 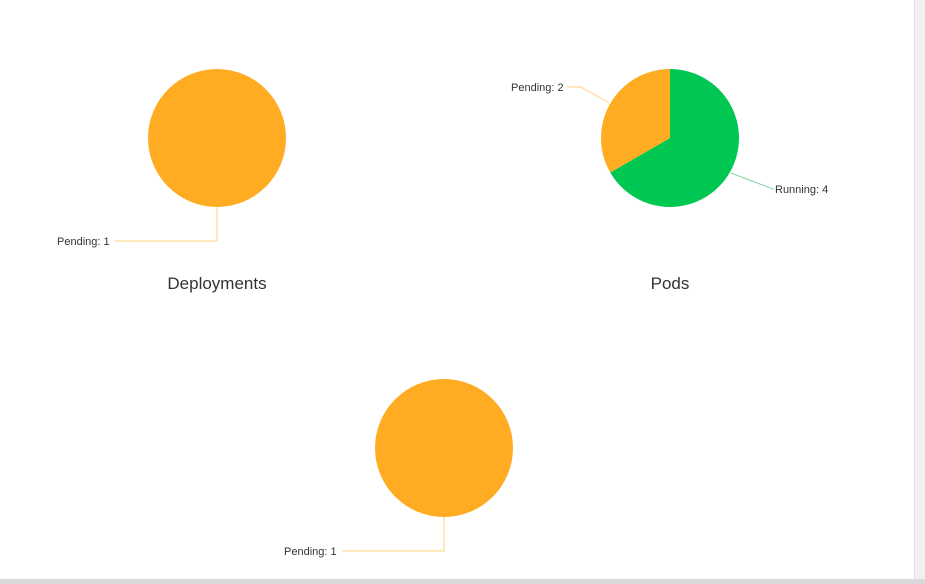 I want to click on pods-pending-label: Pending: 2, so click(x=537, y=88).